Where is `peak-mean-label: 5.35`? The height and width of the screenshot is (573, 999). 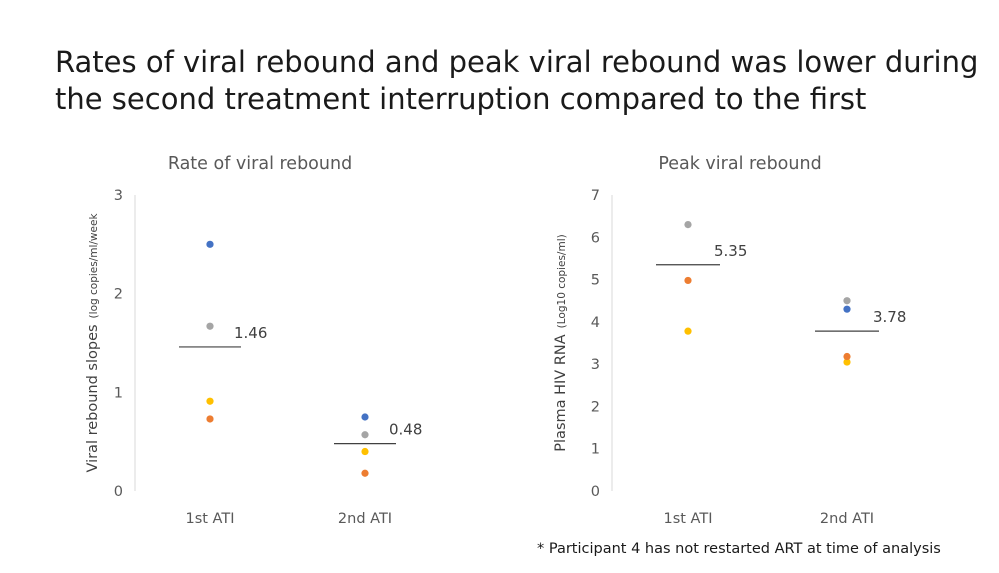 peak-mean-label: 5.35 is located at coordinates (730, 251).